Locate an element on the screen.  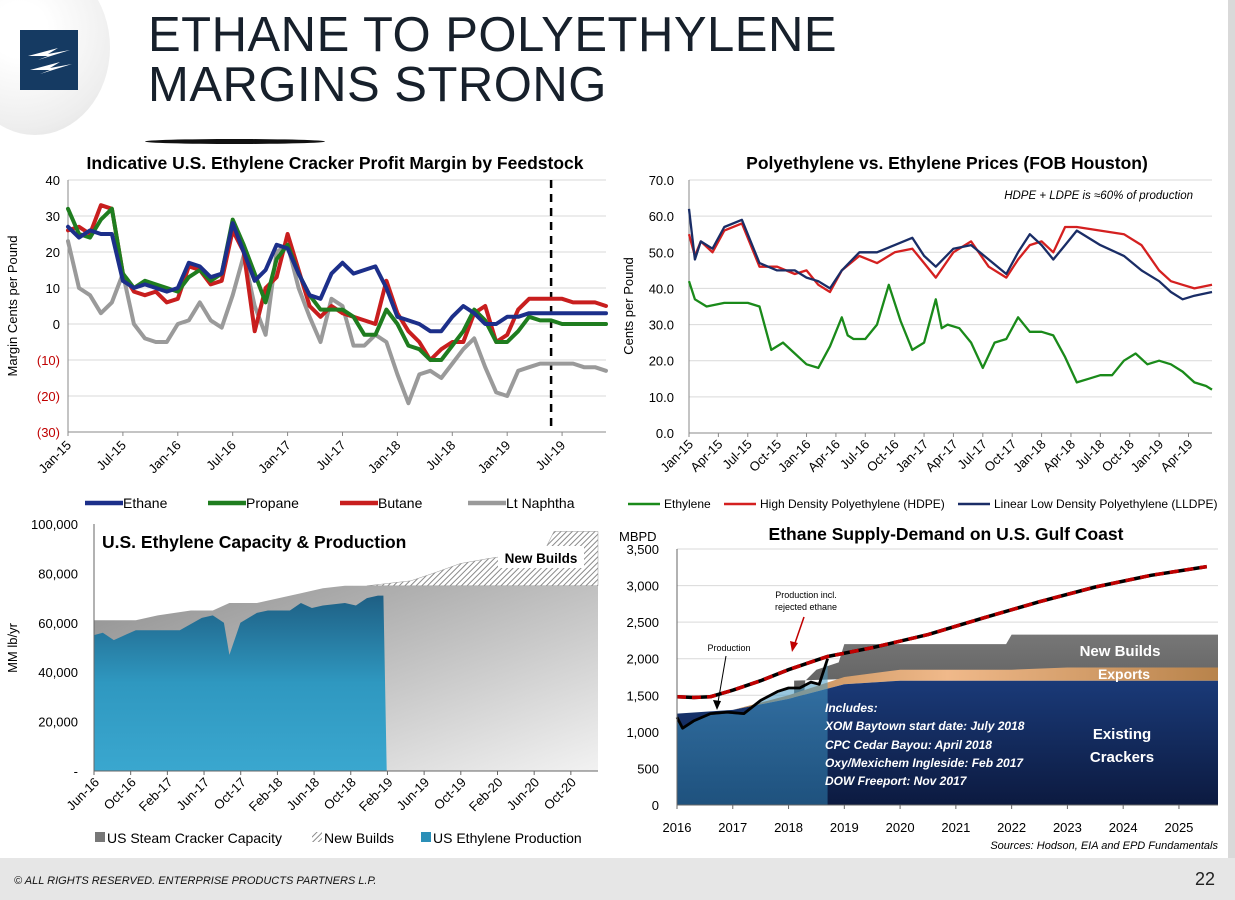
chart3-xtick-label: Feb-17 is located at coordinates (156, 795).